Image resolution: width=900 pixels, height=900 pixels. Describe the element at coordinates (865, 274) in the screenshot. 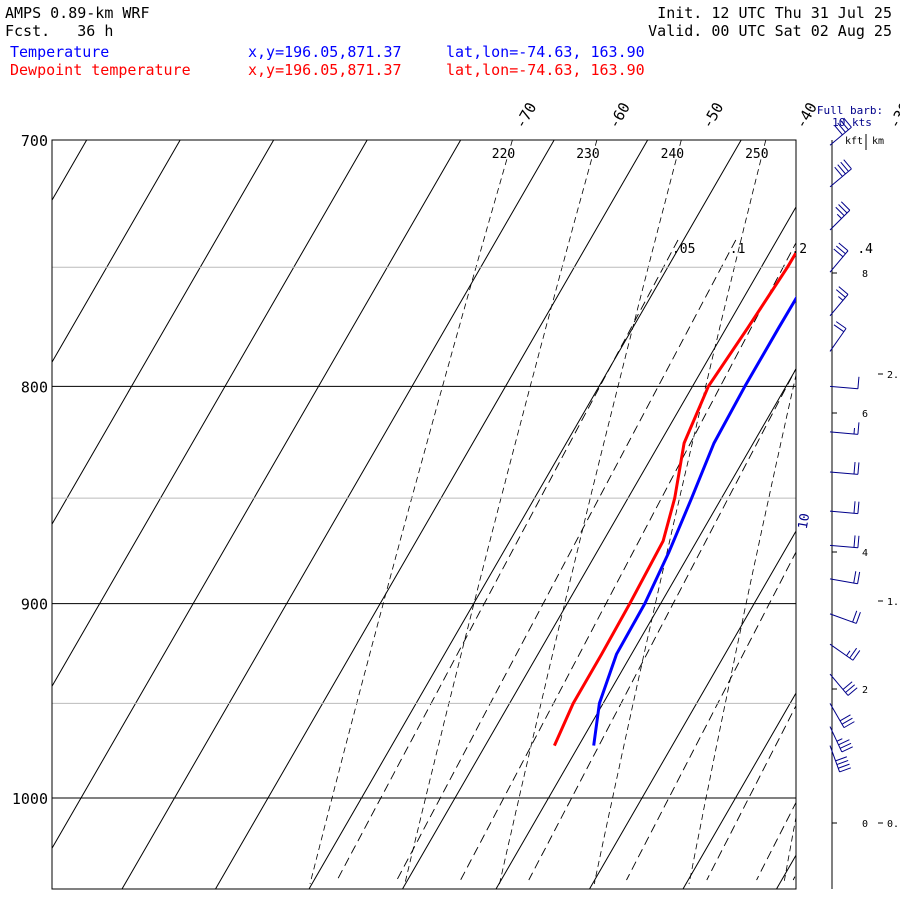

I see `kft-tick-label: 8` at that location.